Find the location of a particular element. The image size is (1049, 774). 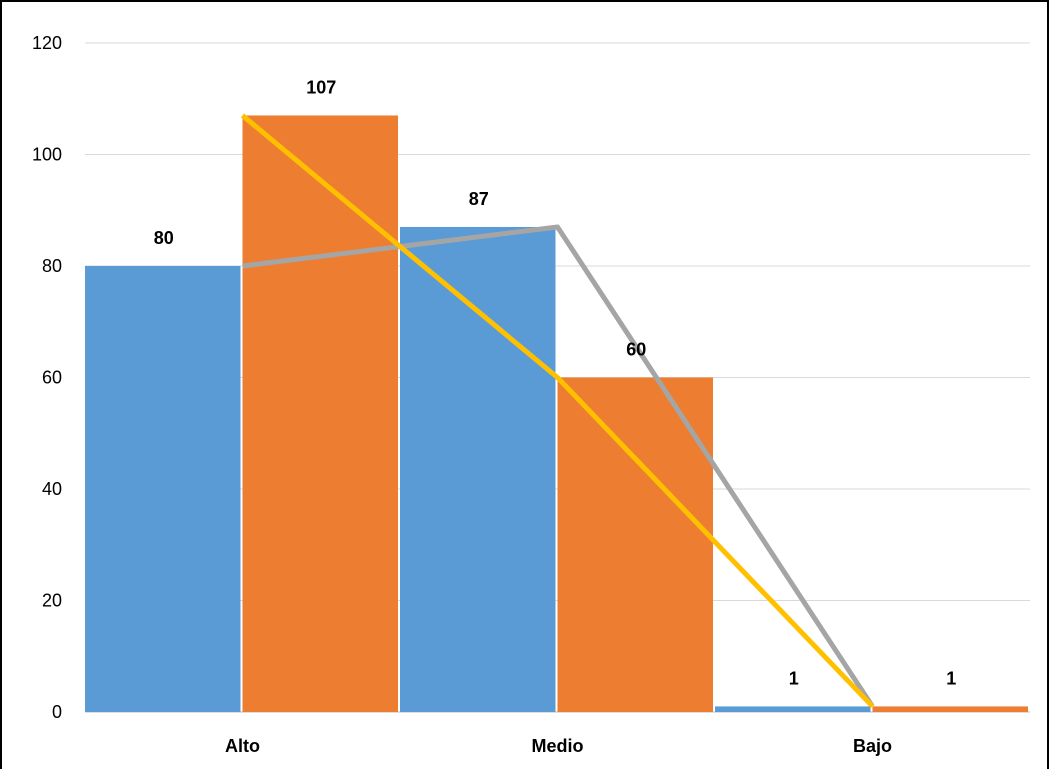

bar-series-2-medio is located at coordinates (635, 544).